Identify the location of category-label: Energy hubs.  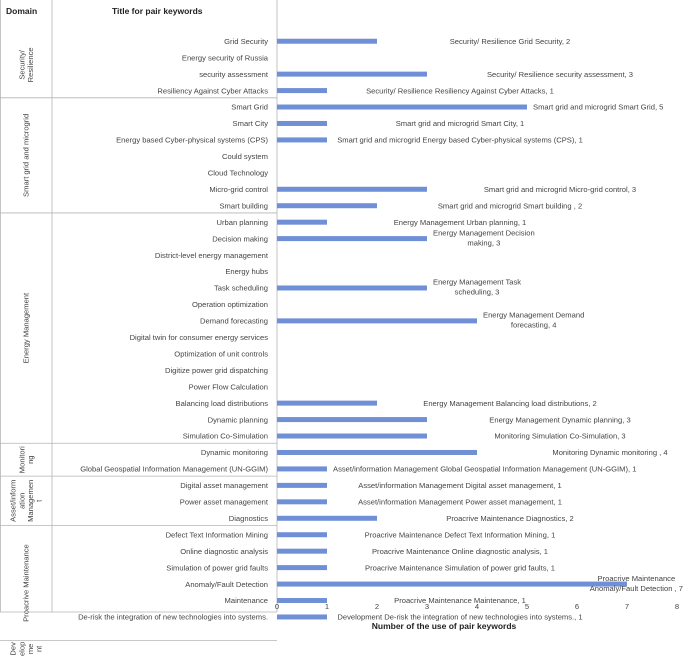
(246, 271).